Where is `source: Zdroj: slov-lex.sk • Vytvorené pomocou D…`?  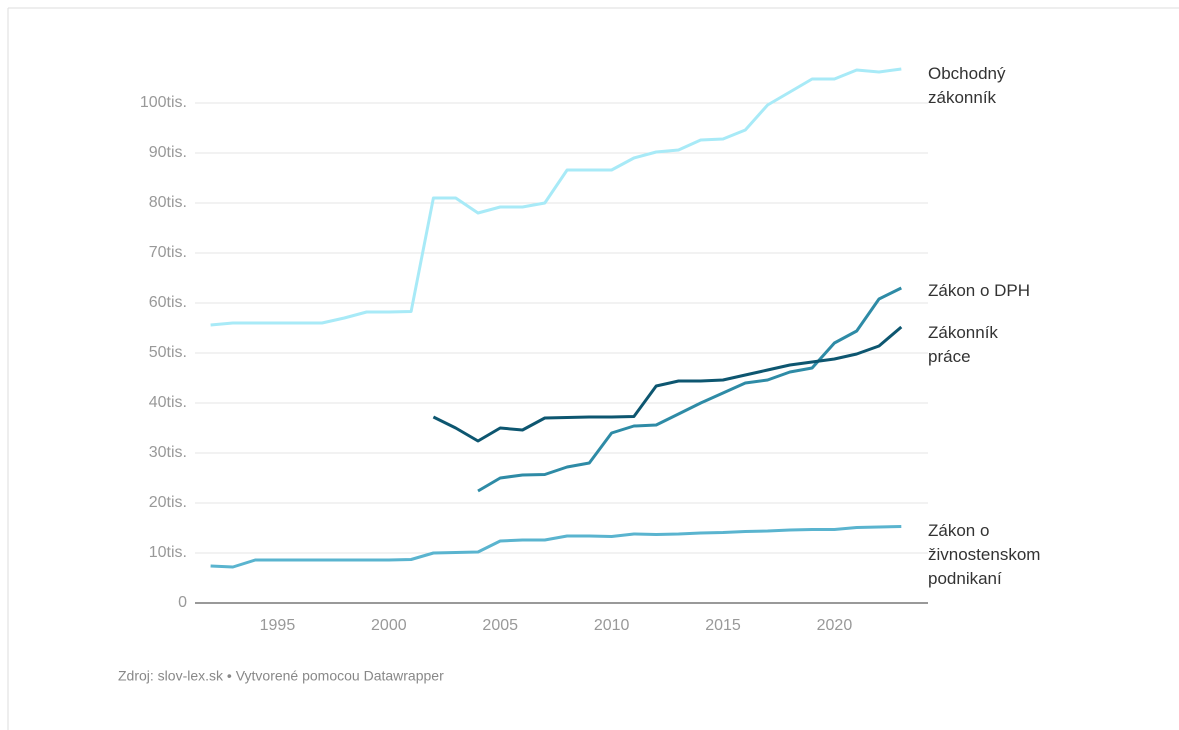 source: Zdroj: slov-lex.sk • Vytvorené pomocou D… is located at coordinates (281, 676).